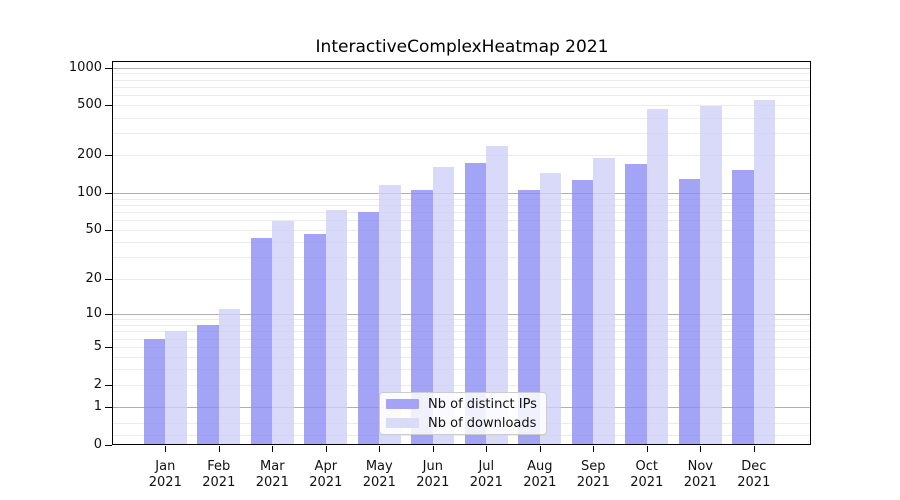 The height and width of the screenshot is (500, 900). I want to click on bar-downloads-apr, so click(336, 327).